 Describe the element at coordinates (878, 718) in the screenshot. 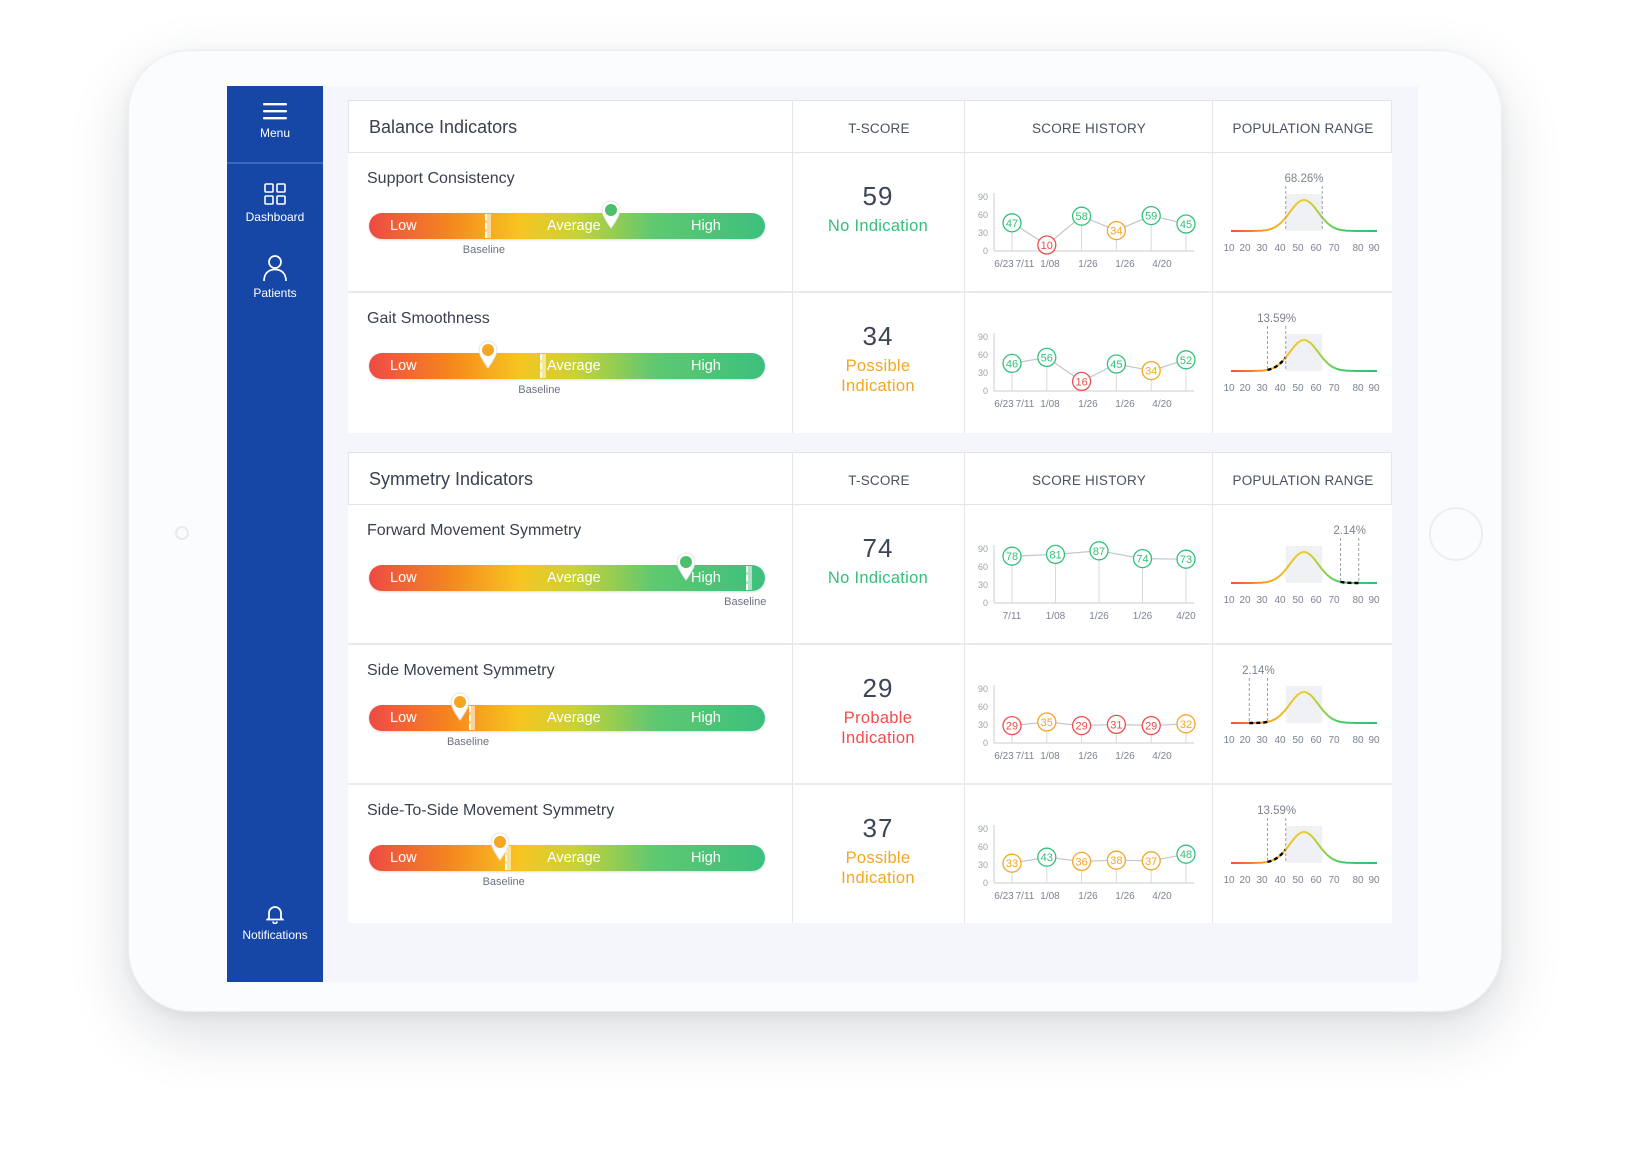

I see `indication-status-line: Probable` at that location.